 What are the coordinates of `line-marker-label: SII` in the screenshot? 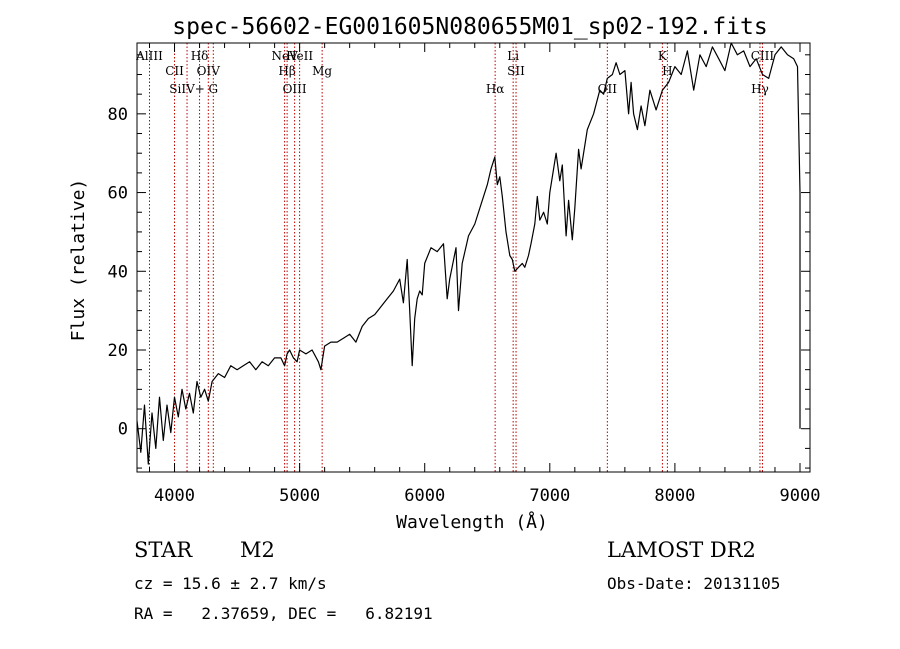 It's located at (516, 71).